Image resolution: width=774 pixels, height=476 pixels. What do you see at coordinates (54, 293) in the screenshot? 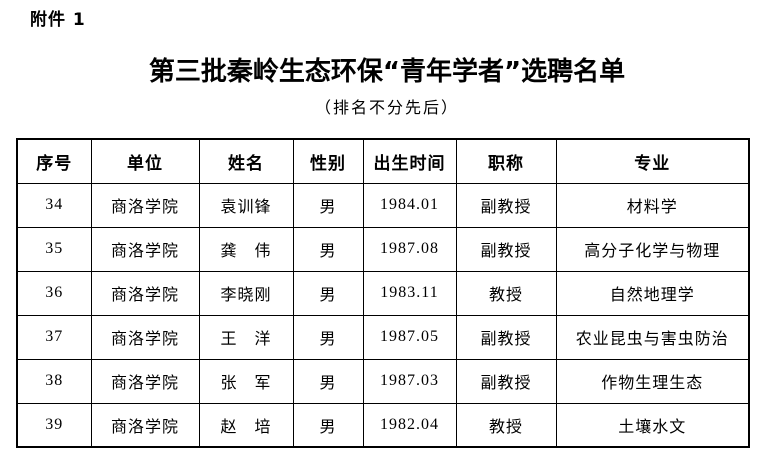
I see `cell-seq: 36` at bounding box center [54, 293].